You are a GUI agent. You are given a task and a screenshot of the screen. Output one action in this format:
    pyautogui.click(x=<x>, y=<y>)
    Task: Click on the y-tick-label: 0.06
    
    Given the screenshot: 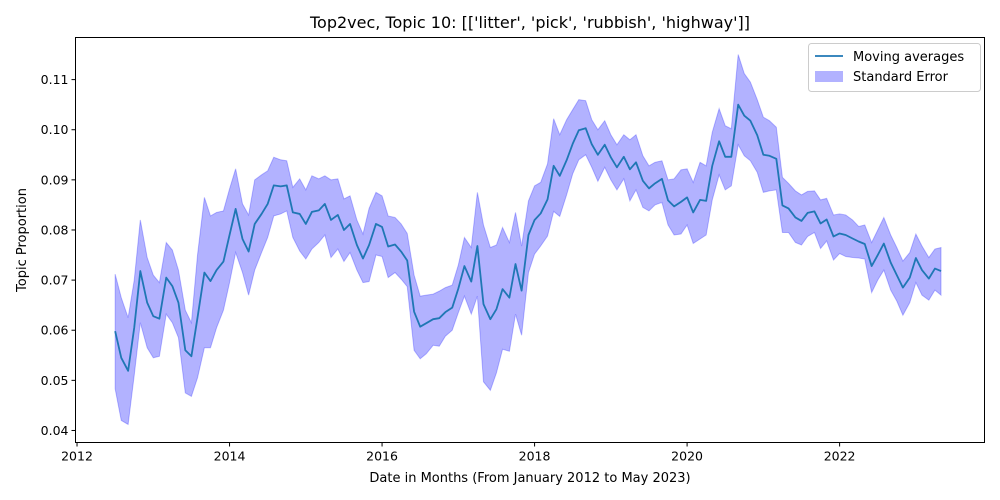 What is the action you would take?
    pyautogui.click(x=55, y=330)
    